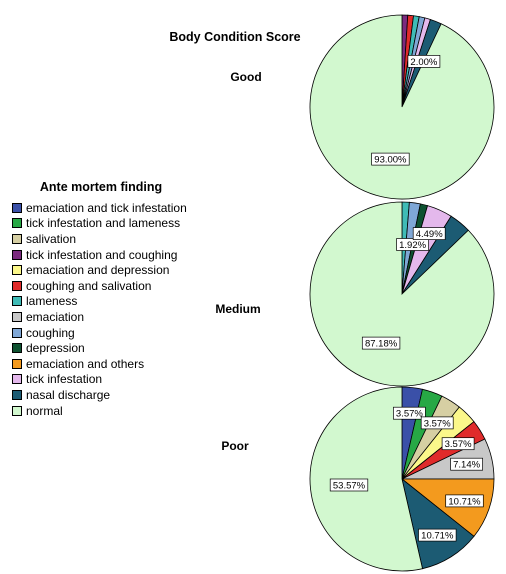 The width and height of the screenshot is (506, 574). I want to click on data-label: 87.18%, so click(381, 343).